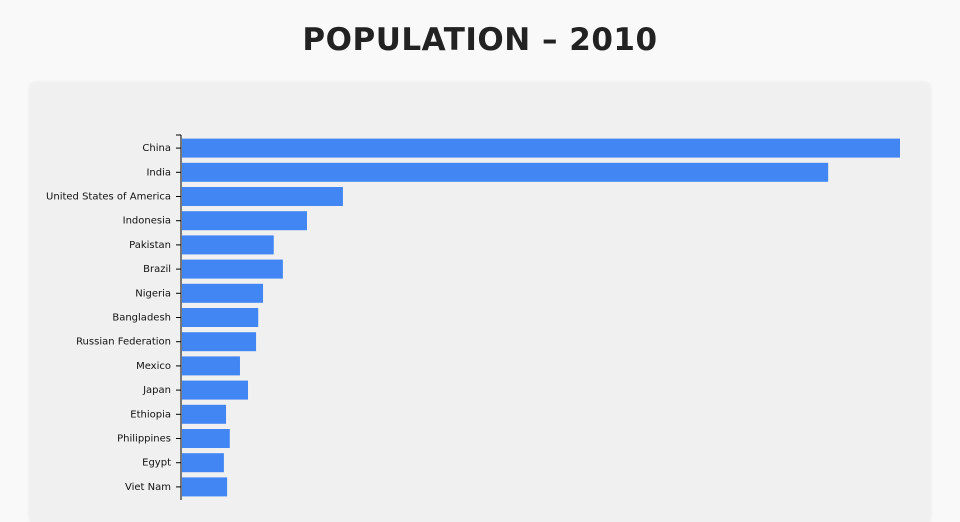  Describe the element at coordinates (108, 197) in the screenshot. I see `y-tick-label: United States of America` at that location.